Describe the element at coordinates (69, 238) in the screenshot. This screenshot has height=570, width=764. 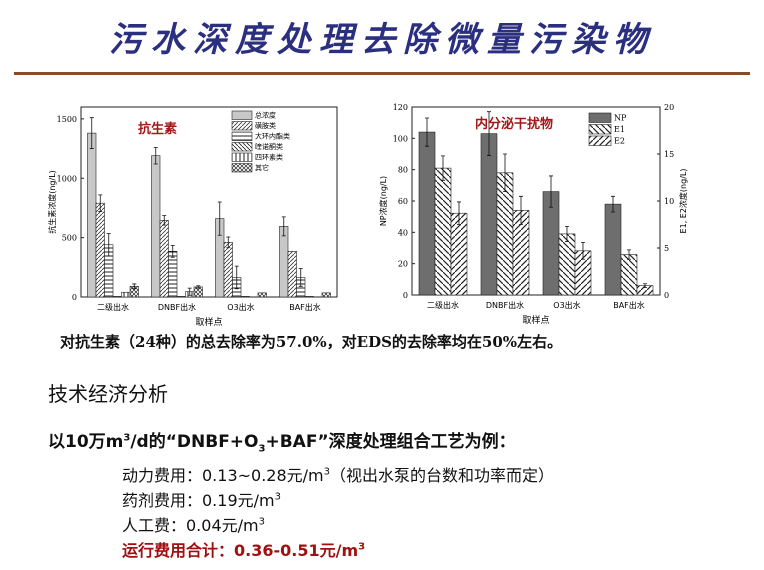
I see `y-tick-label: 500` at that location.